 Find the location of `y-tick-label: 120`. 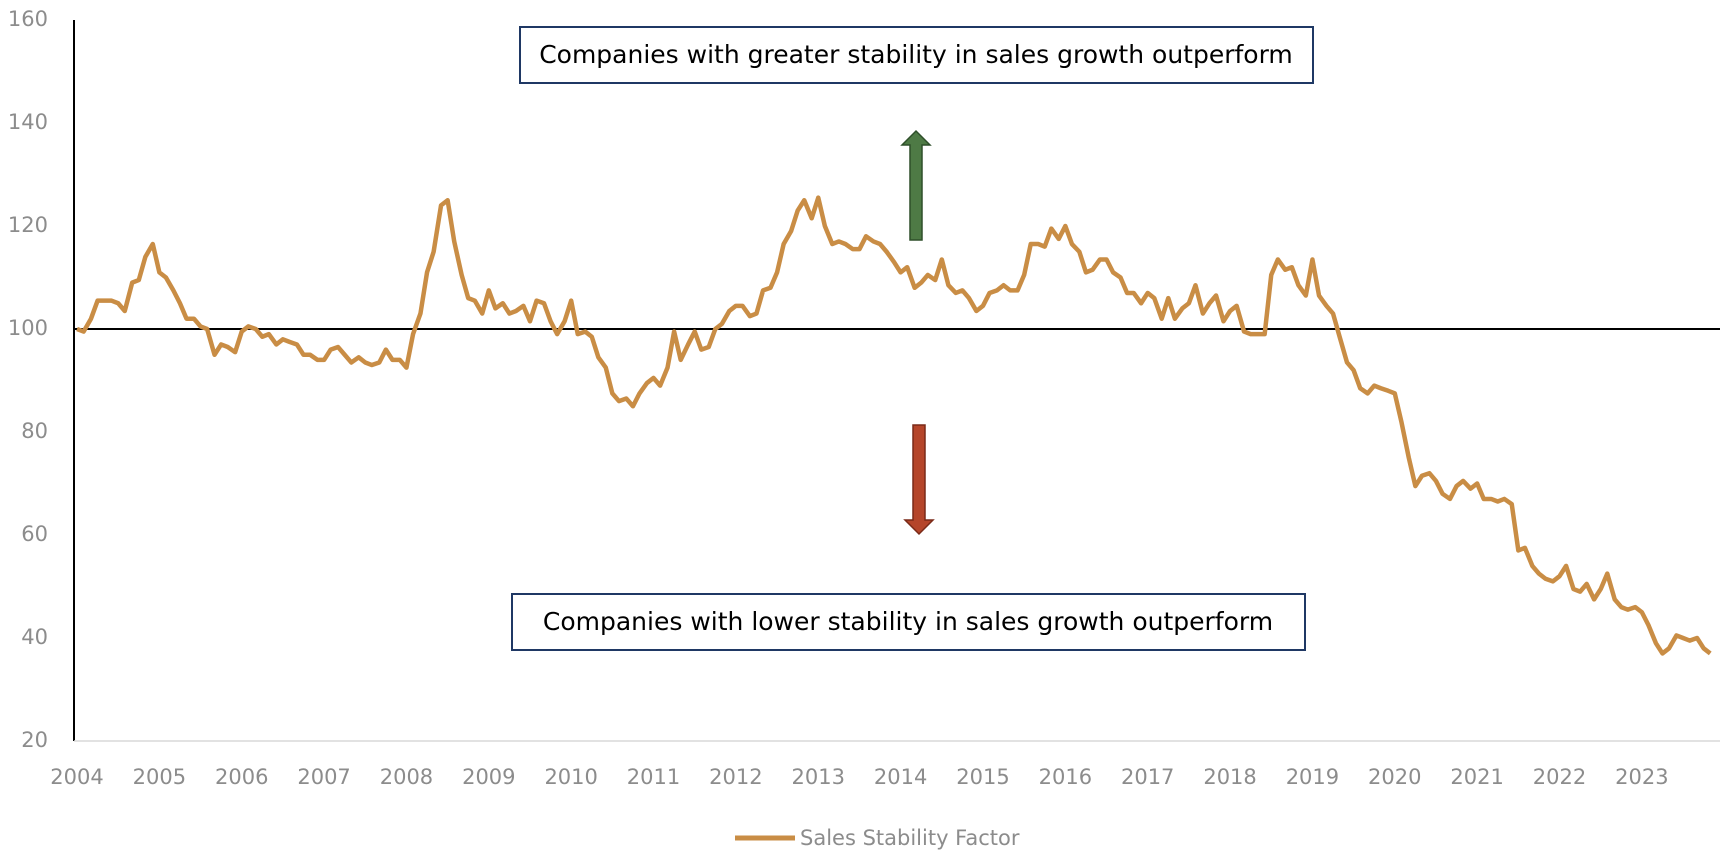

y-tick-label: 120 is located at coordinates (28, 225).